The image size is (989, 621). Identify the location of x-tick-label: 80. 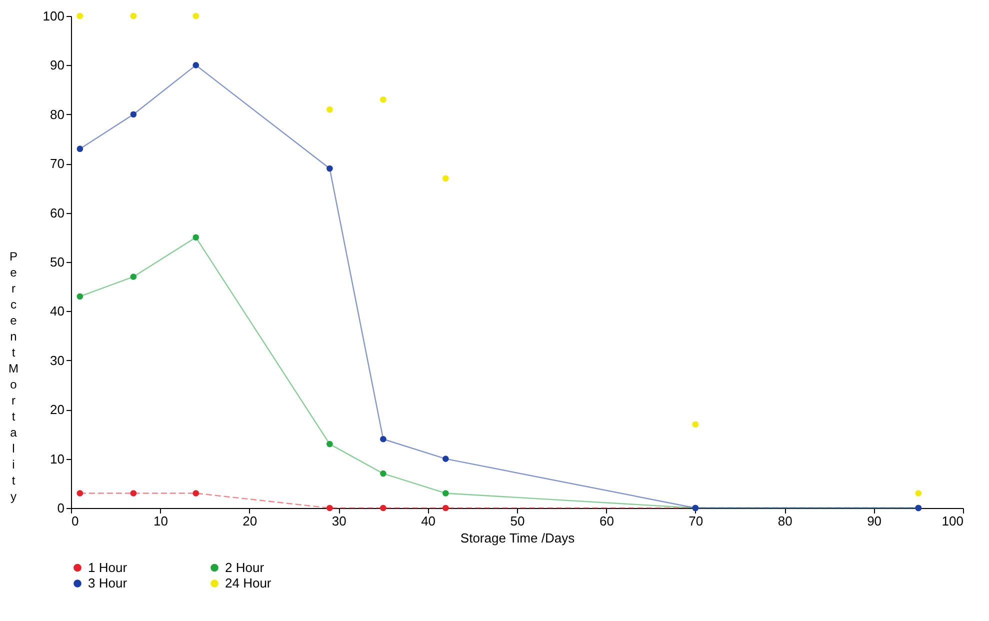
(785, 521).